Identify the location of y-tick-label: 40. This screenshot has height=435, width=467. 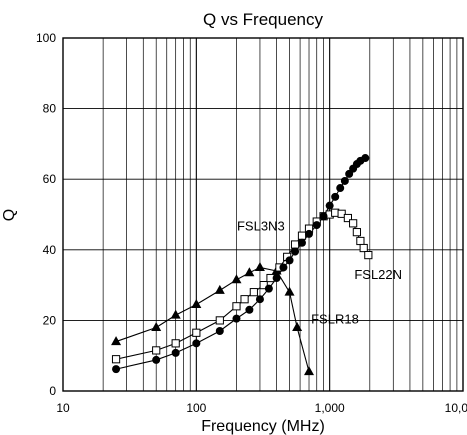
(50, 250).